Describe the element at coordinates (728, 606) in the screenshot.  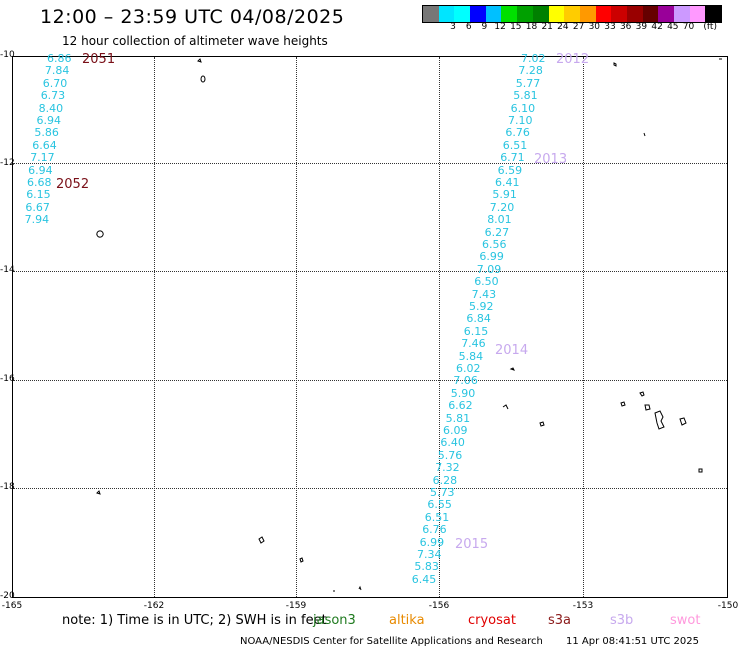
I see `x-tick-label: -150` at that location.